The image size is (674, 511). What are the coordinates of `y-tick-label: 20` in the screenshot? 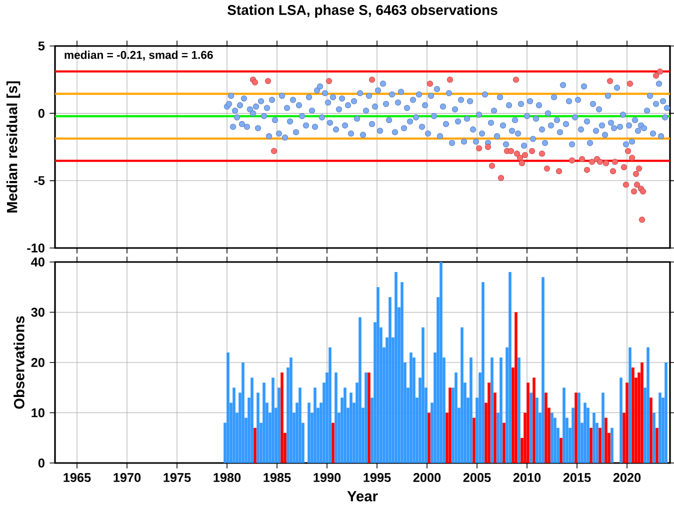 It's located at (37, 362).